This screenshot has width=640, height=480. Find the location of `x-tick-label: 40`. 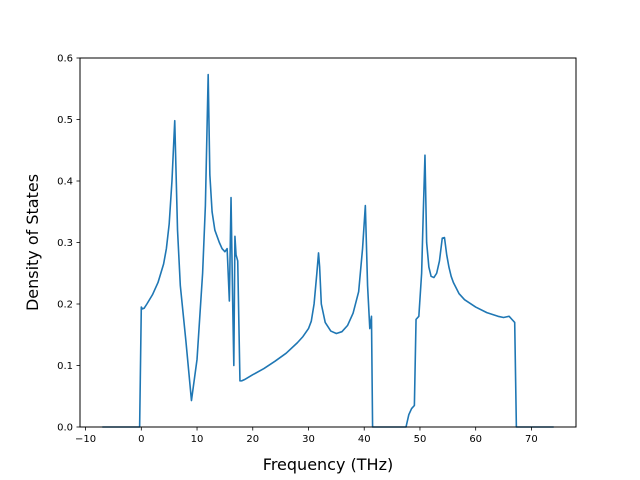

x-tick-label: 40 is located at coordinates (364, 439).